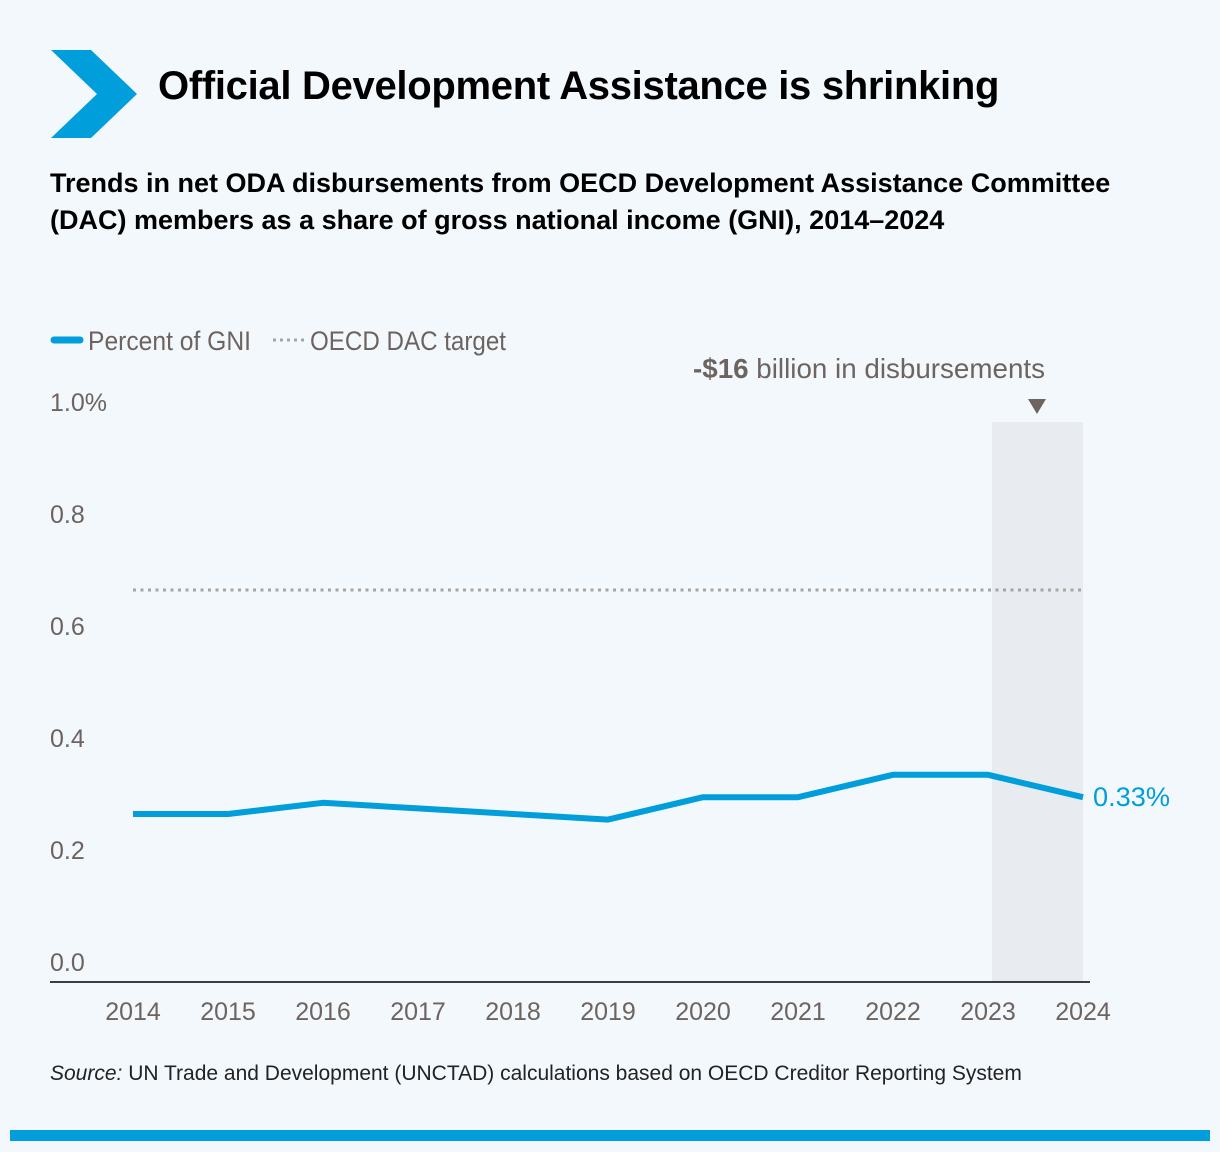  I want to click on y-tick-label: 0.0, so click(67, 963).